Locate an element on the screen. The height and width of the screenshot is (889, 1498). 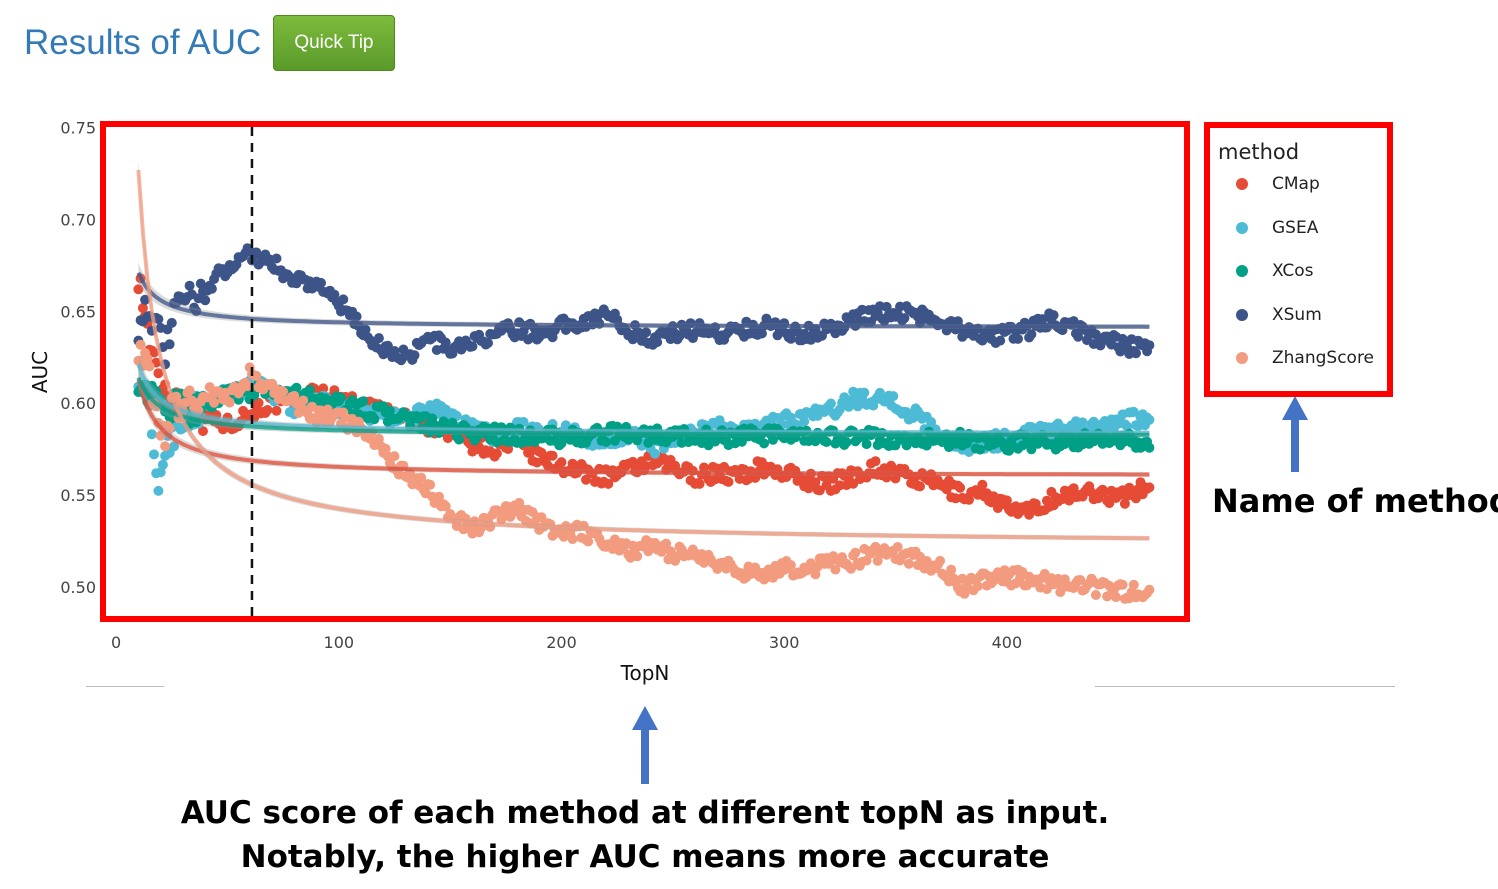
legend-dot-zhangscore is located at coordinates (1242, 358).